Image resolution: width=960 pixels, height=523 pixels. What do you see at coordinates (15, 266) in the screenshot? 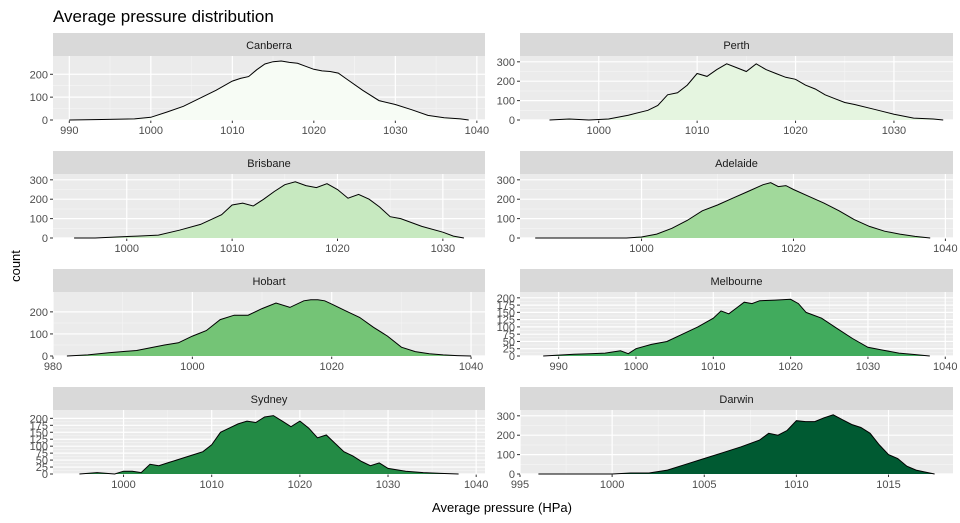
I see `y-axis-title: count` at bounding box center [15, 266].